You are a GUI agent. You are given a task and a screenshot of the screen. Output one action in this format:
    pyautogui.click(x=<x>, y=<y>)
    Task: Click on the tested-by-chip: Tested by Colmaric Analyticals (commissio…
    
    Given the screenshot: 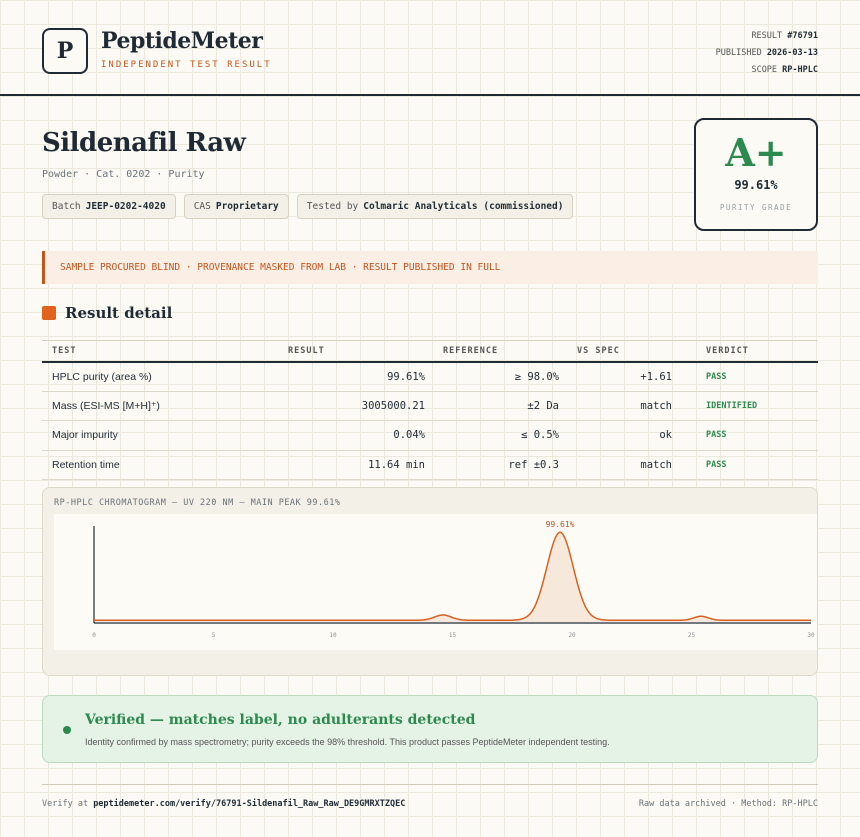 What is the action you would take?
    pyautogui.click(x=435, y=206)
    